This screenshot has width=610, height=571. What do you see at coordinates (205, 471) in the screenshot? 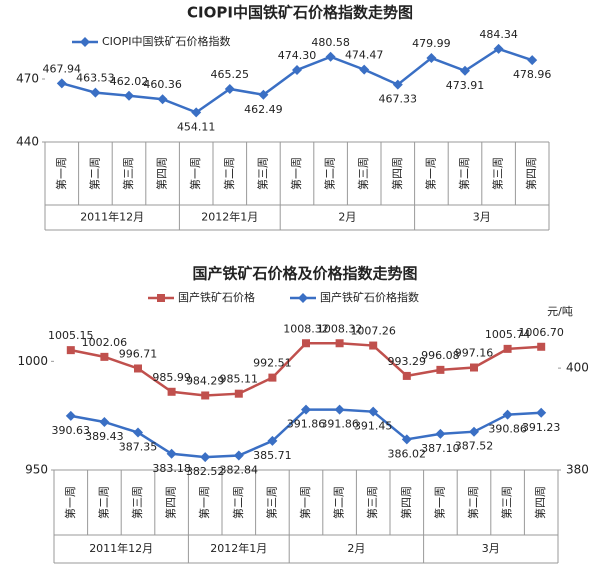
I see `data-label: 382.52` at bounding box center [205, 471].